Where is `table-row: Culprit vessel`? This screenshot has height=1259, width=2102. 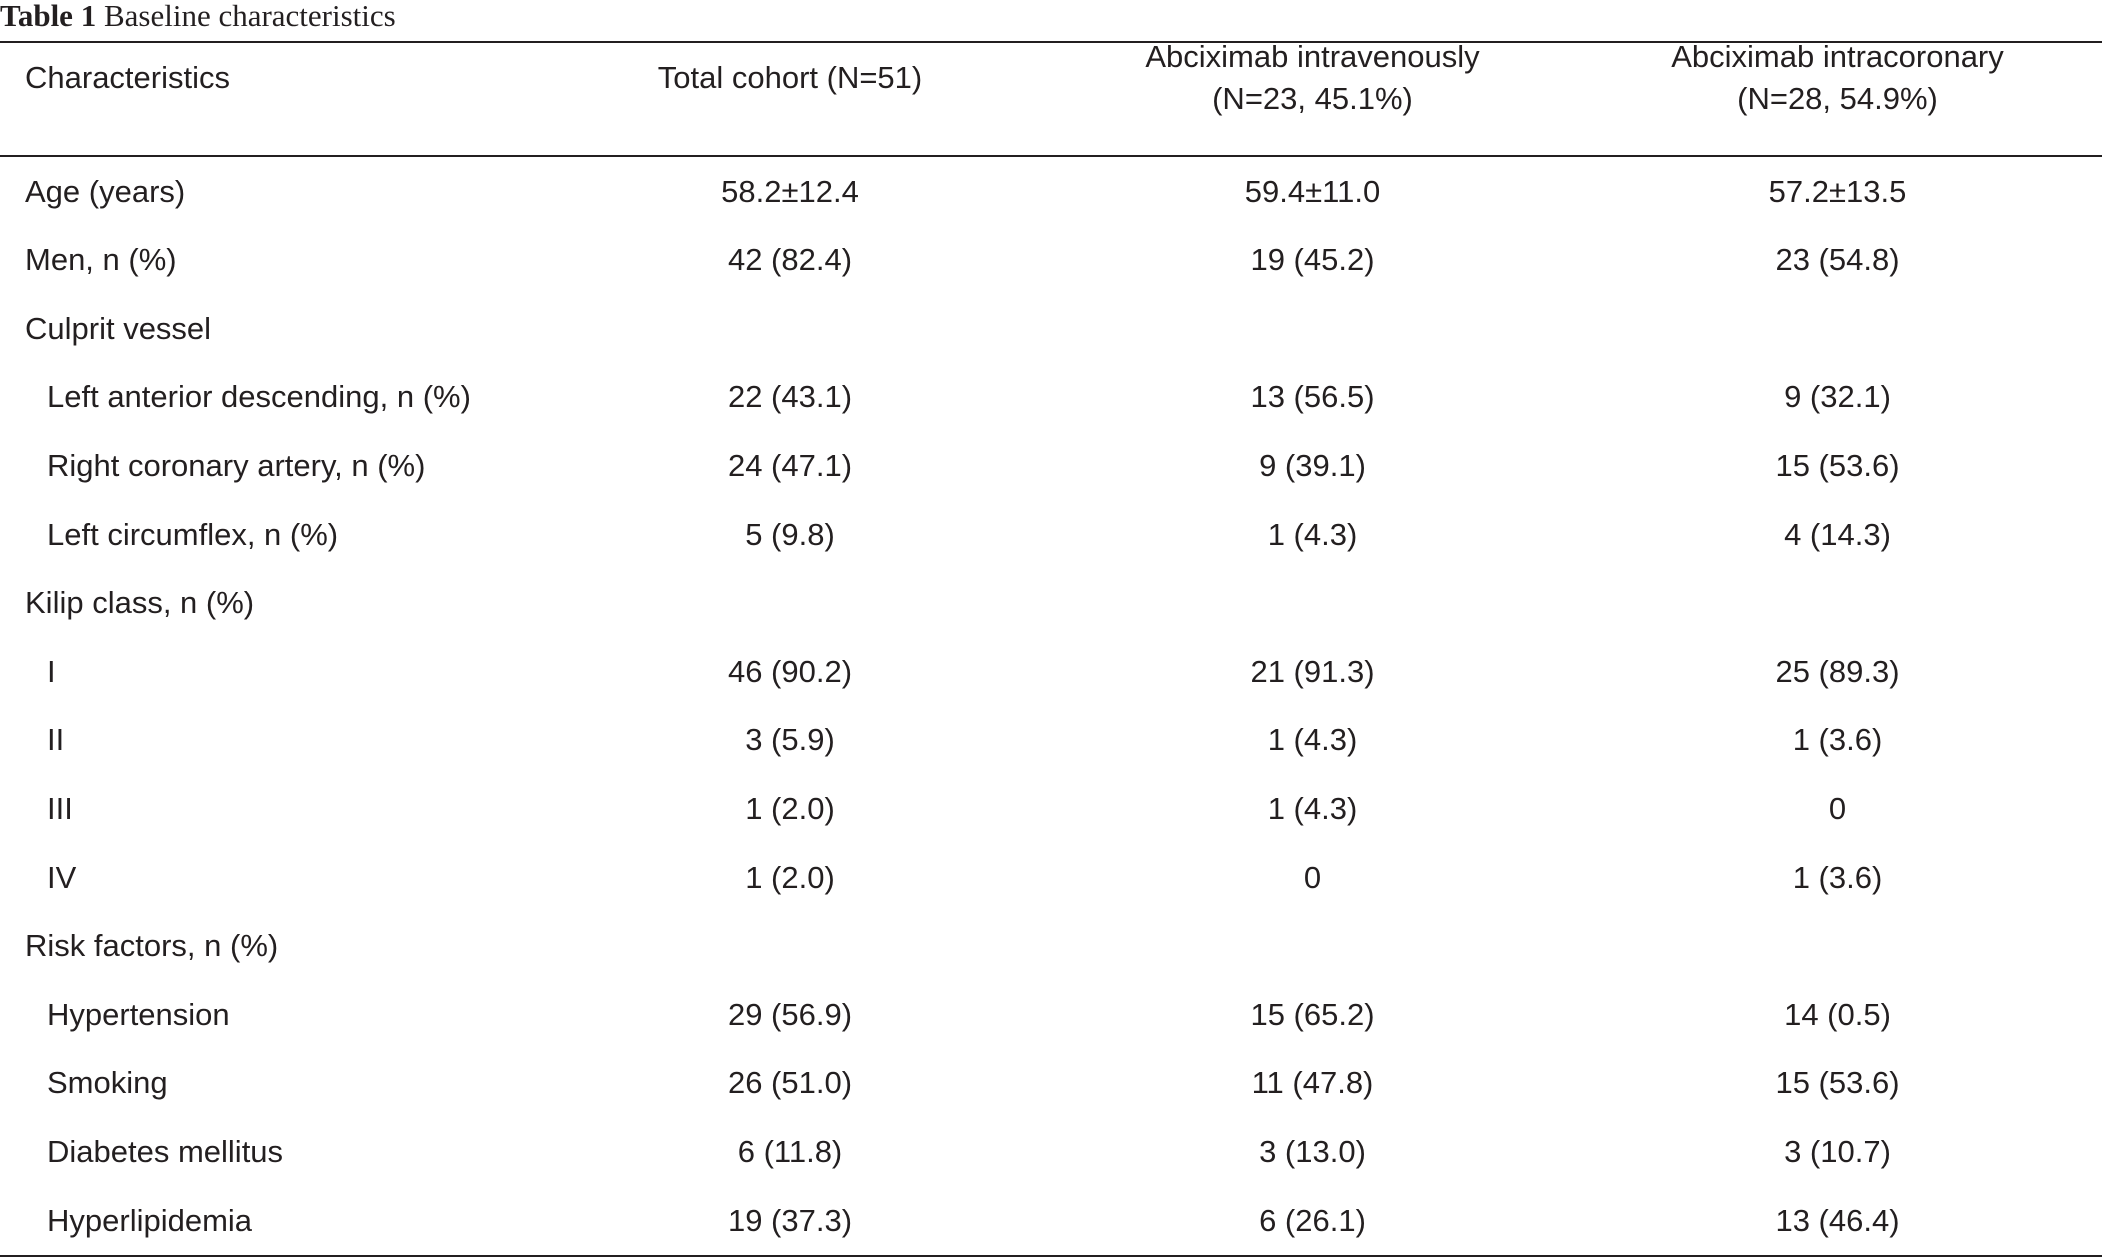 table-row: Culprit vessel is located at coordinates (1051, 328).